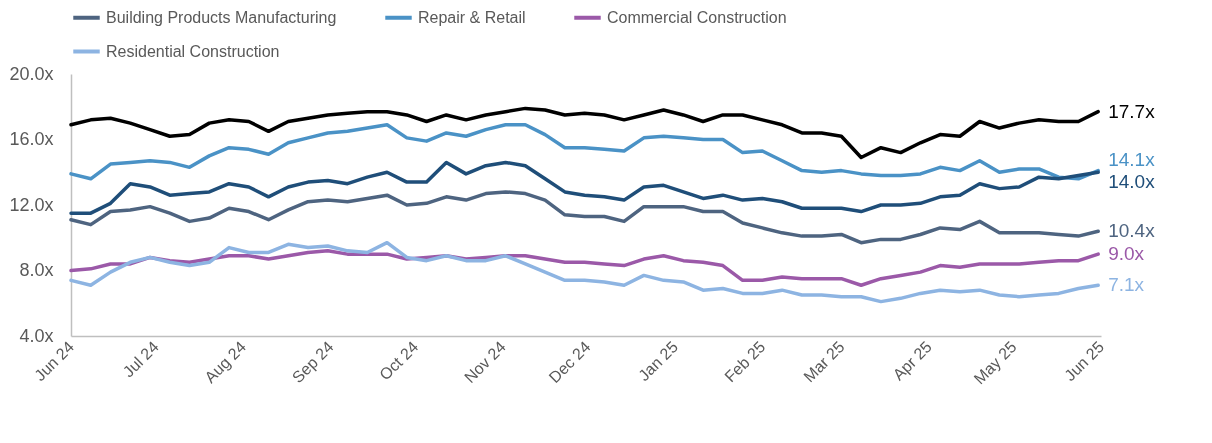  I want to click on y-tick-label: 20.0x, so click(31, 73).